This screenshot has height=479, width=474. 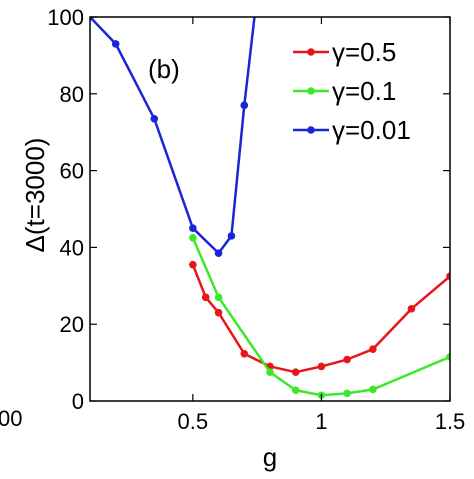 What do you see at coordinates (164, 69) in the screenshot?
I see `panel-label: (b)` at bounding box center [164, 69].